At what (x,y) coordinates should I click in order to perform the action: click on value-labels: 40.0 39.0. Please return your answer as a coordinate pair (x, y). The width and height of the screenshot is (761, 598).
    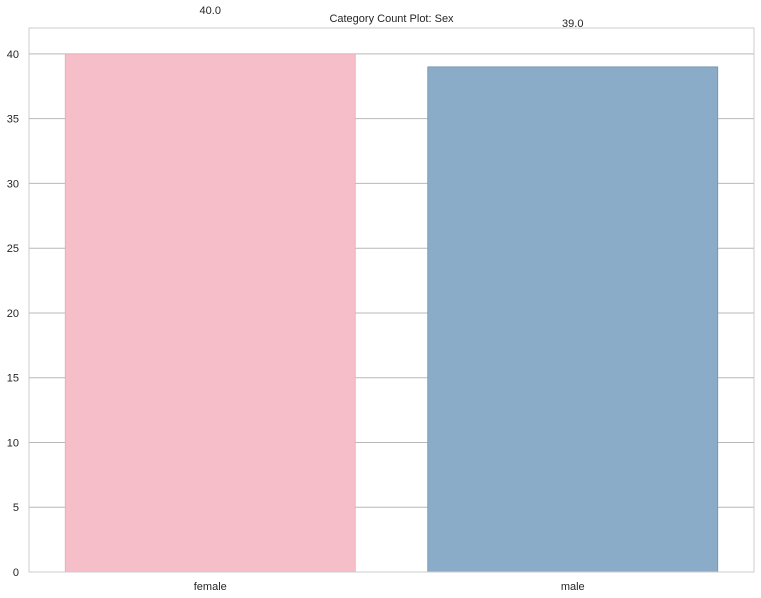
    Looking at the image, I should click on (392, 17).